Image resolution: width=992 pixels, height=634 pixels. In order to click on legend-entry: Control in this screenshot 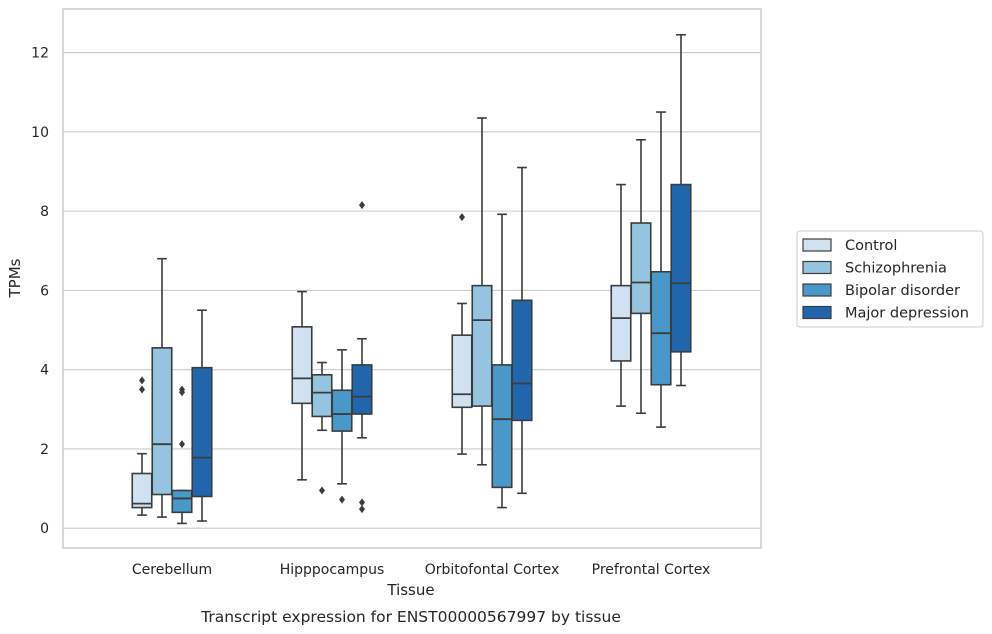, I will do `click(871, 246)`.